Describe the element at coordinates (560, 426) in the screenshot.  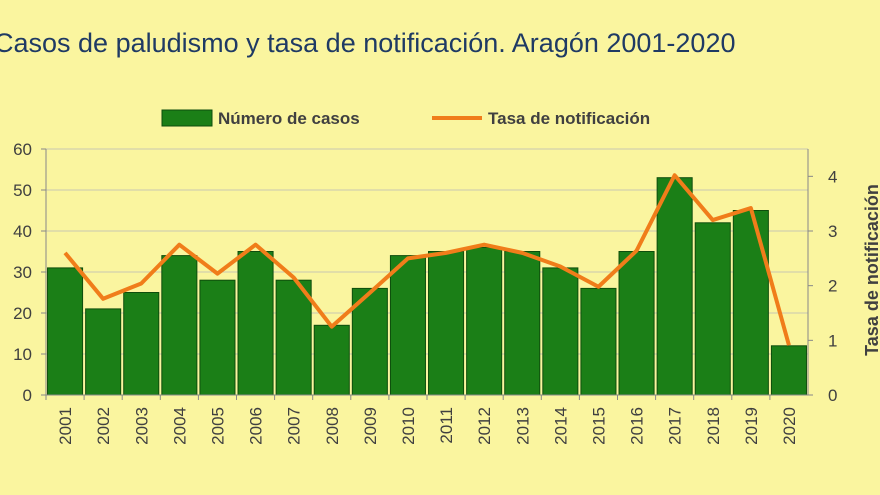
I see `x-tick-label: 2014` at that location.